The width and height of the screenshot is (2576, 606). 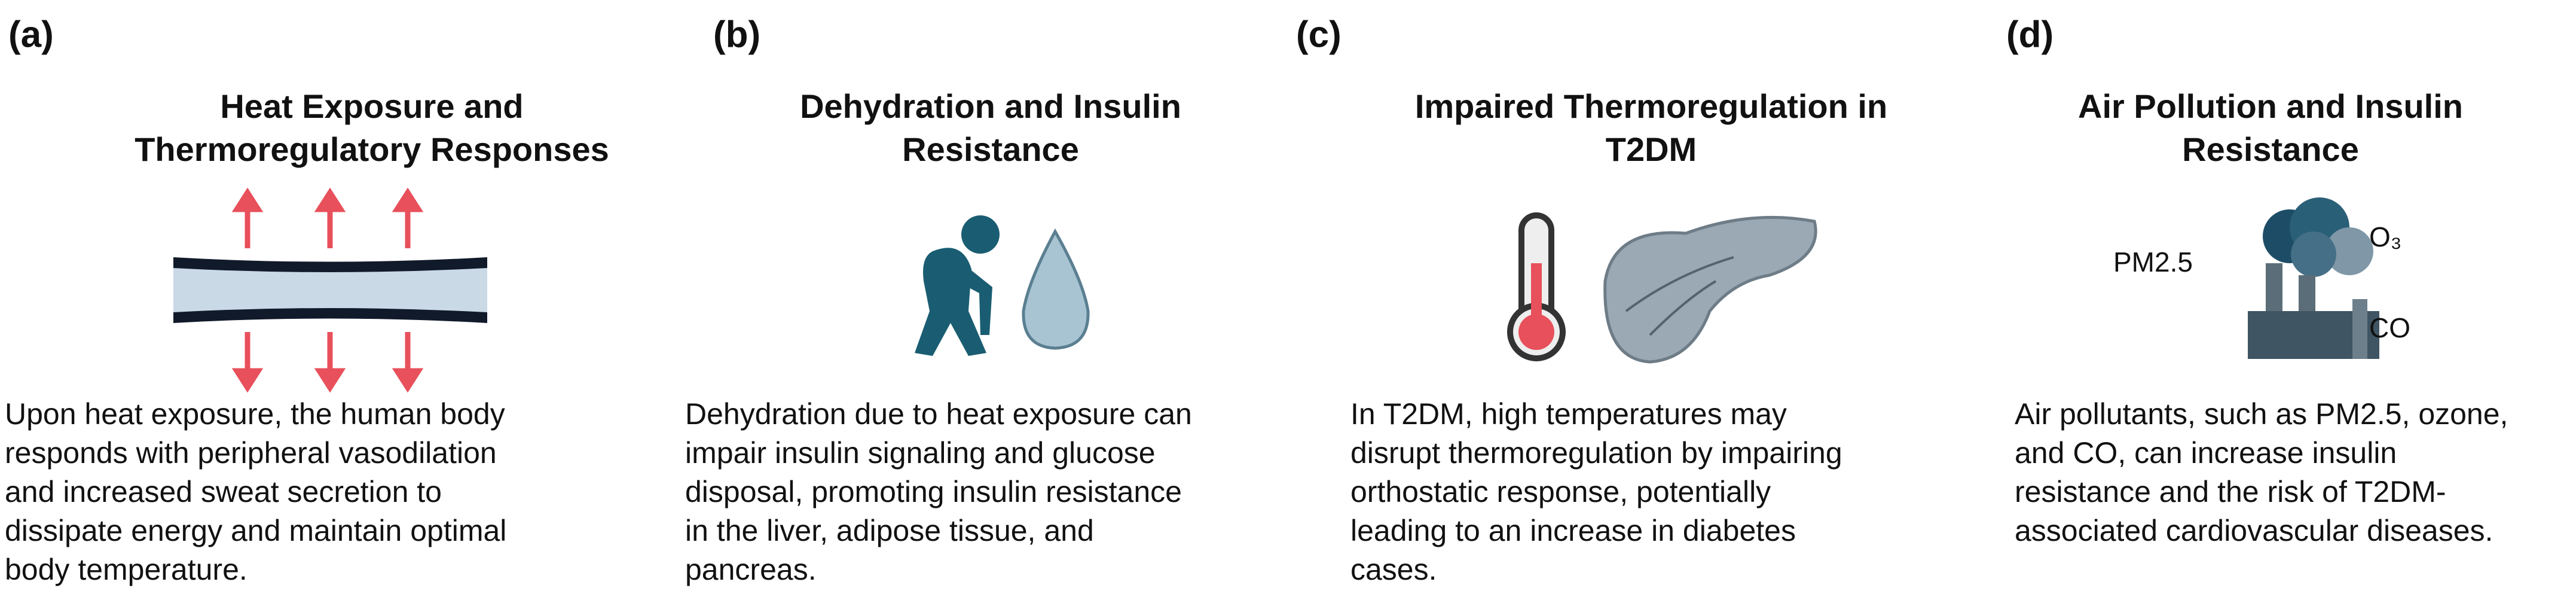 I want to click on panel-text: orthostatic response, potentially, so click(x=1560, y=491).